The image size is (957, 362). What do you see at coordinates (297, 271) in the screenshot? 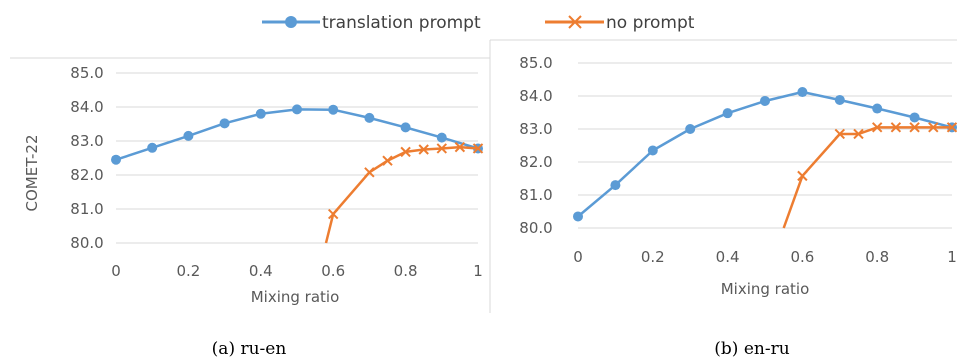
I see `panel-a-x-ticks: 0 0.2 0.4 0.6 0.8 1` at bounding box center [297, 271].